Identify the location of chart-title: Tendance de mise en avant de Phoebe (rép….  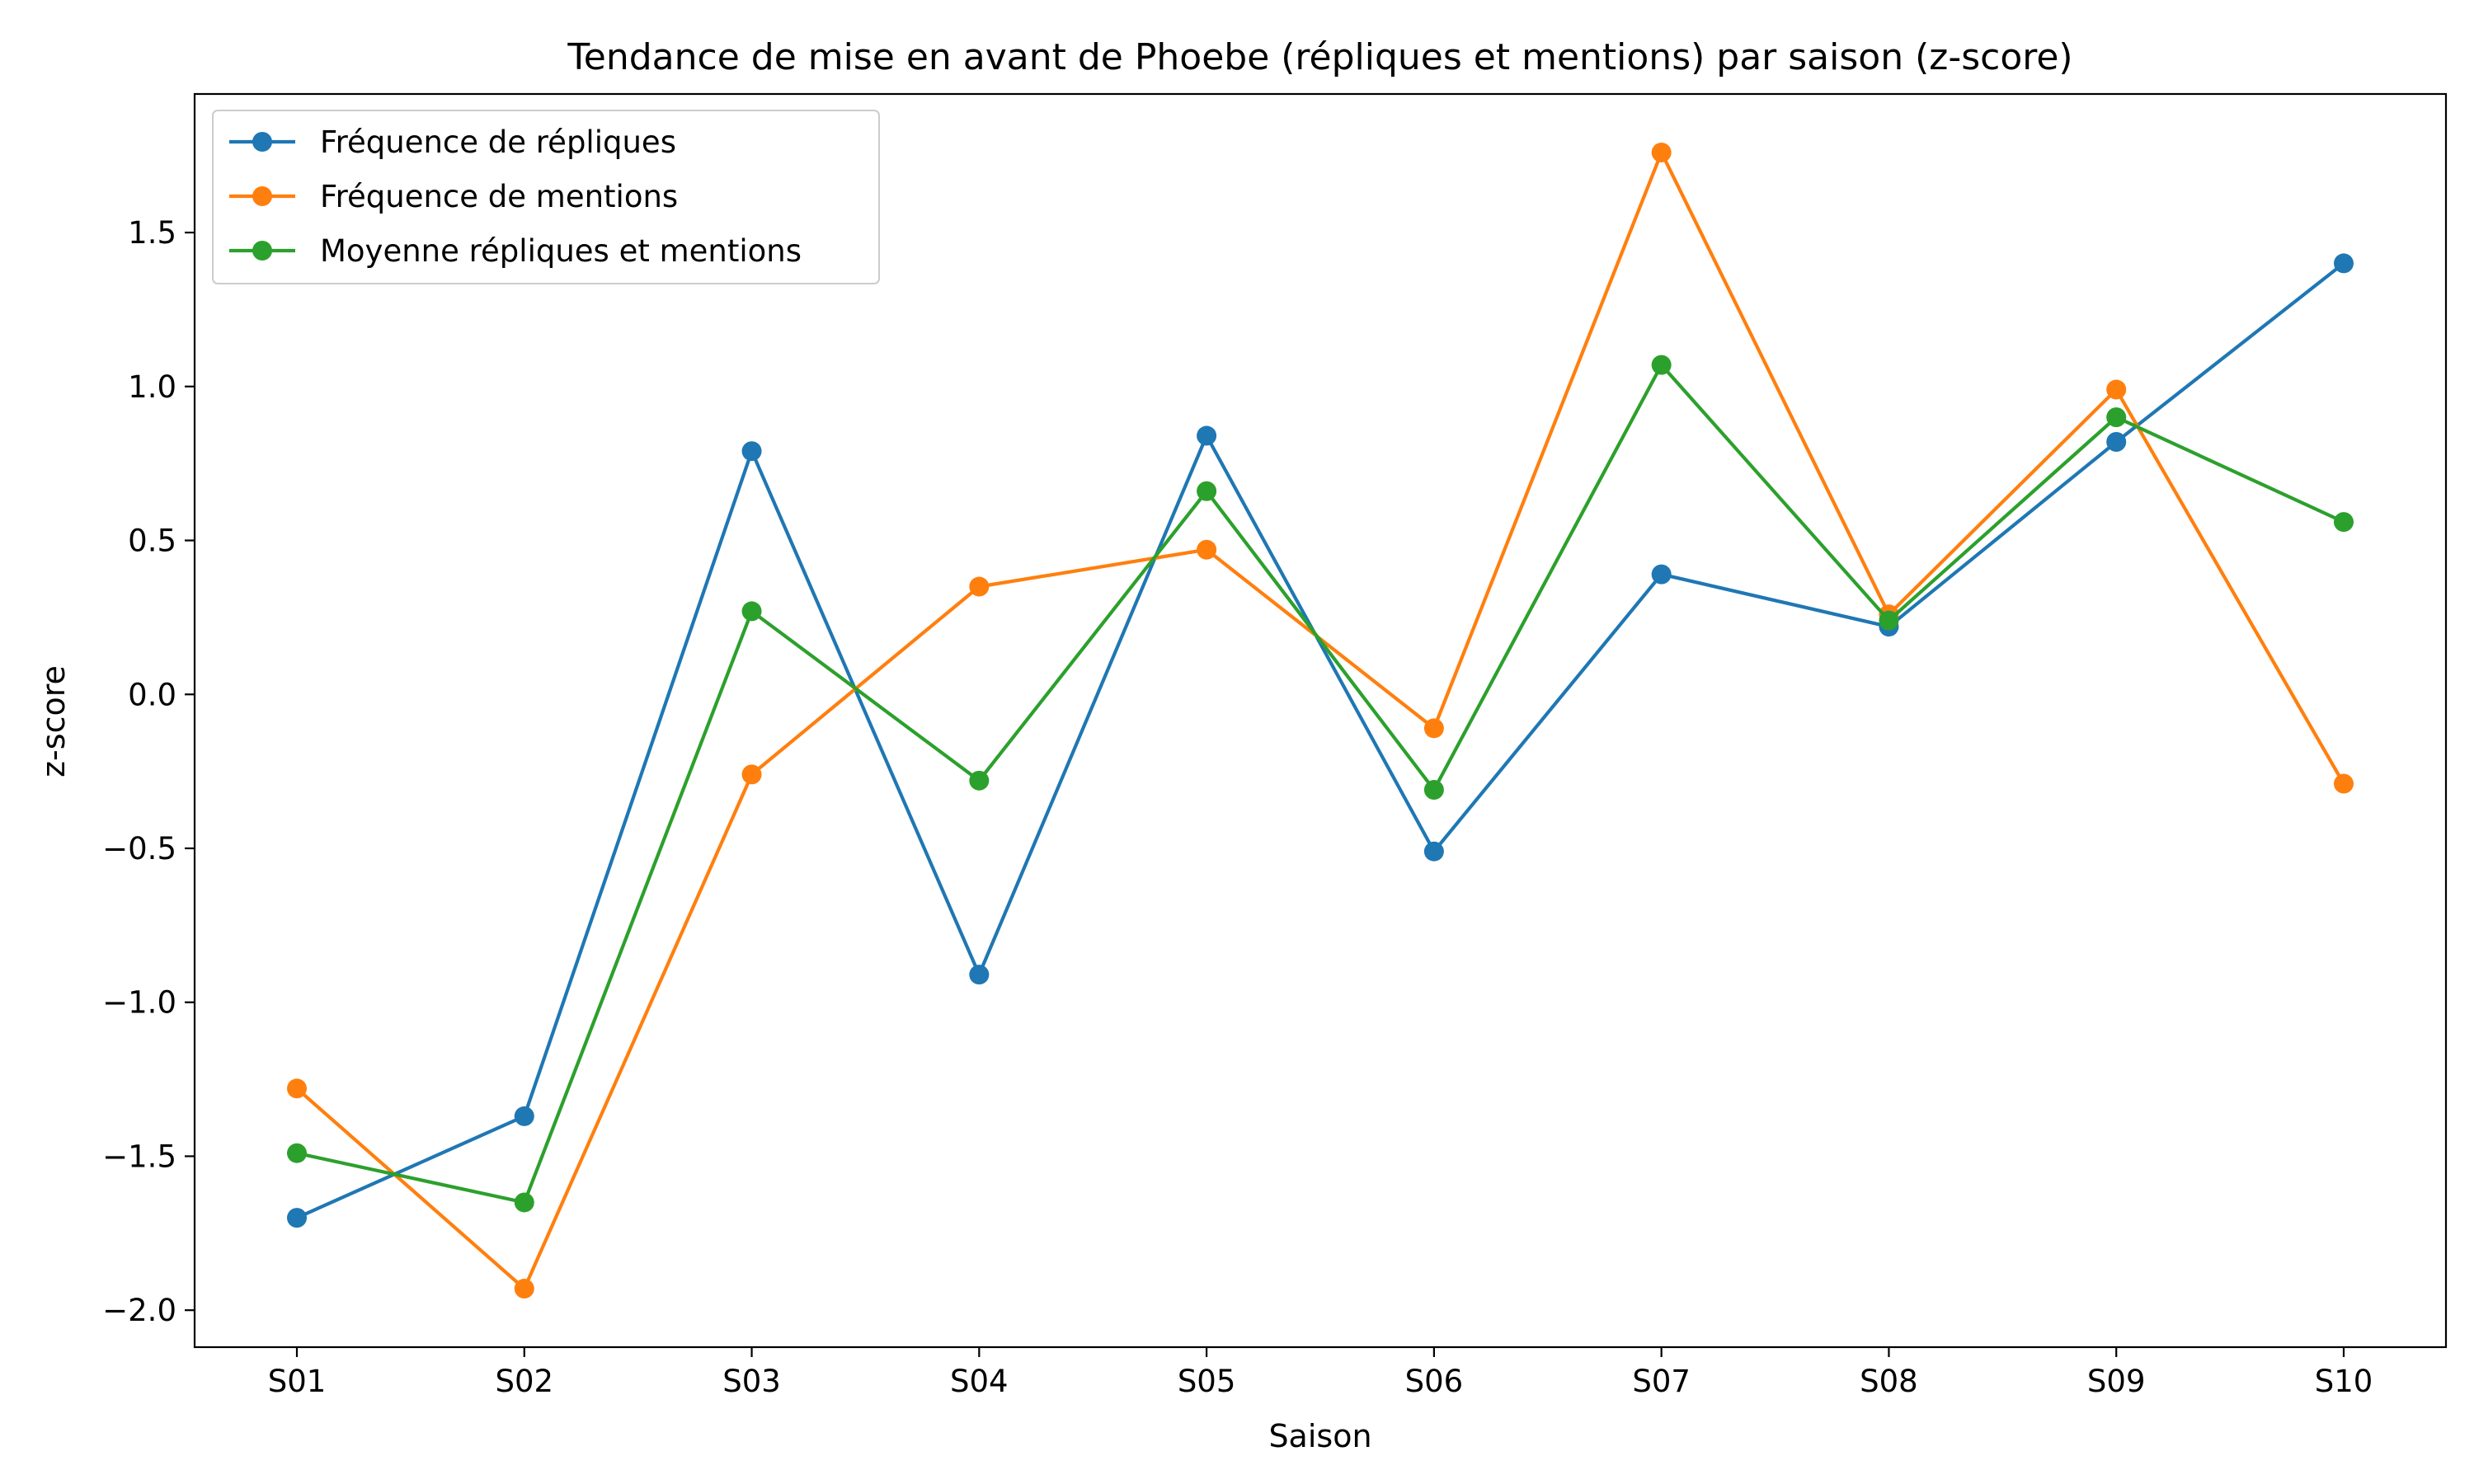
(1319, 57).